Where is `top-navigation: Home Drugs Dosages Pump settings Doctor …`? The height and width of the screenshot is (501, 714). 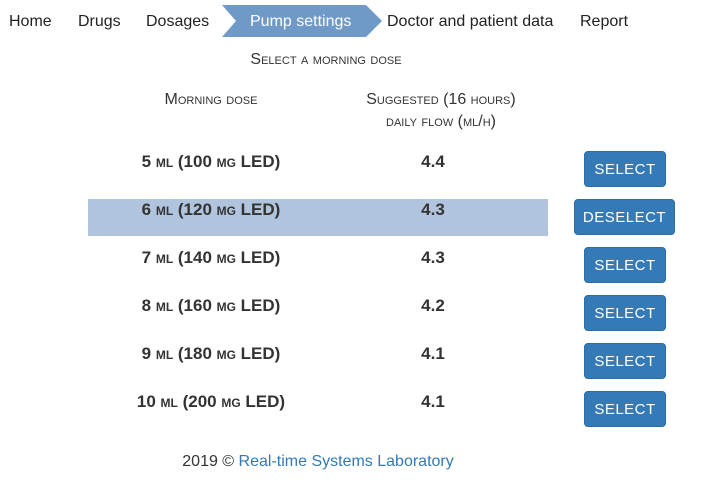 top-navigation: Home Drugs Dosages Pump settings Doctor … is located at coordinates (357, 21).